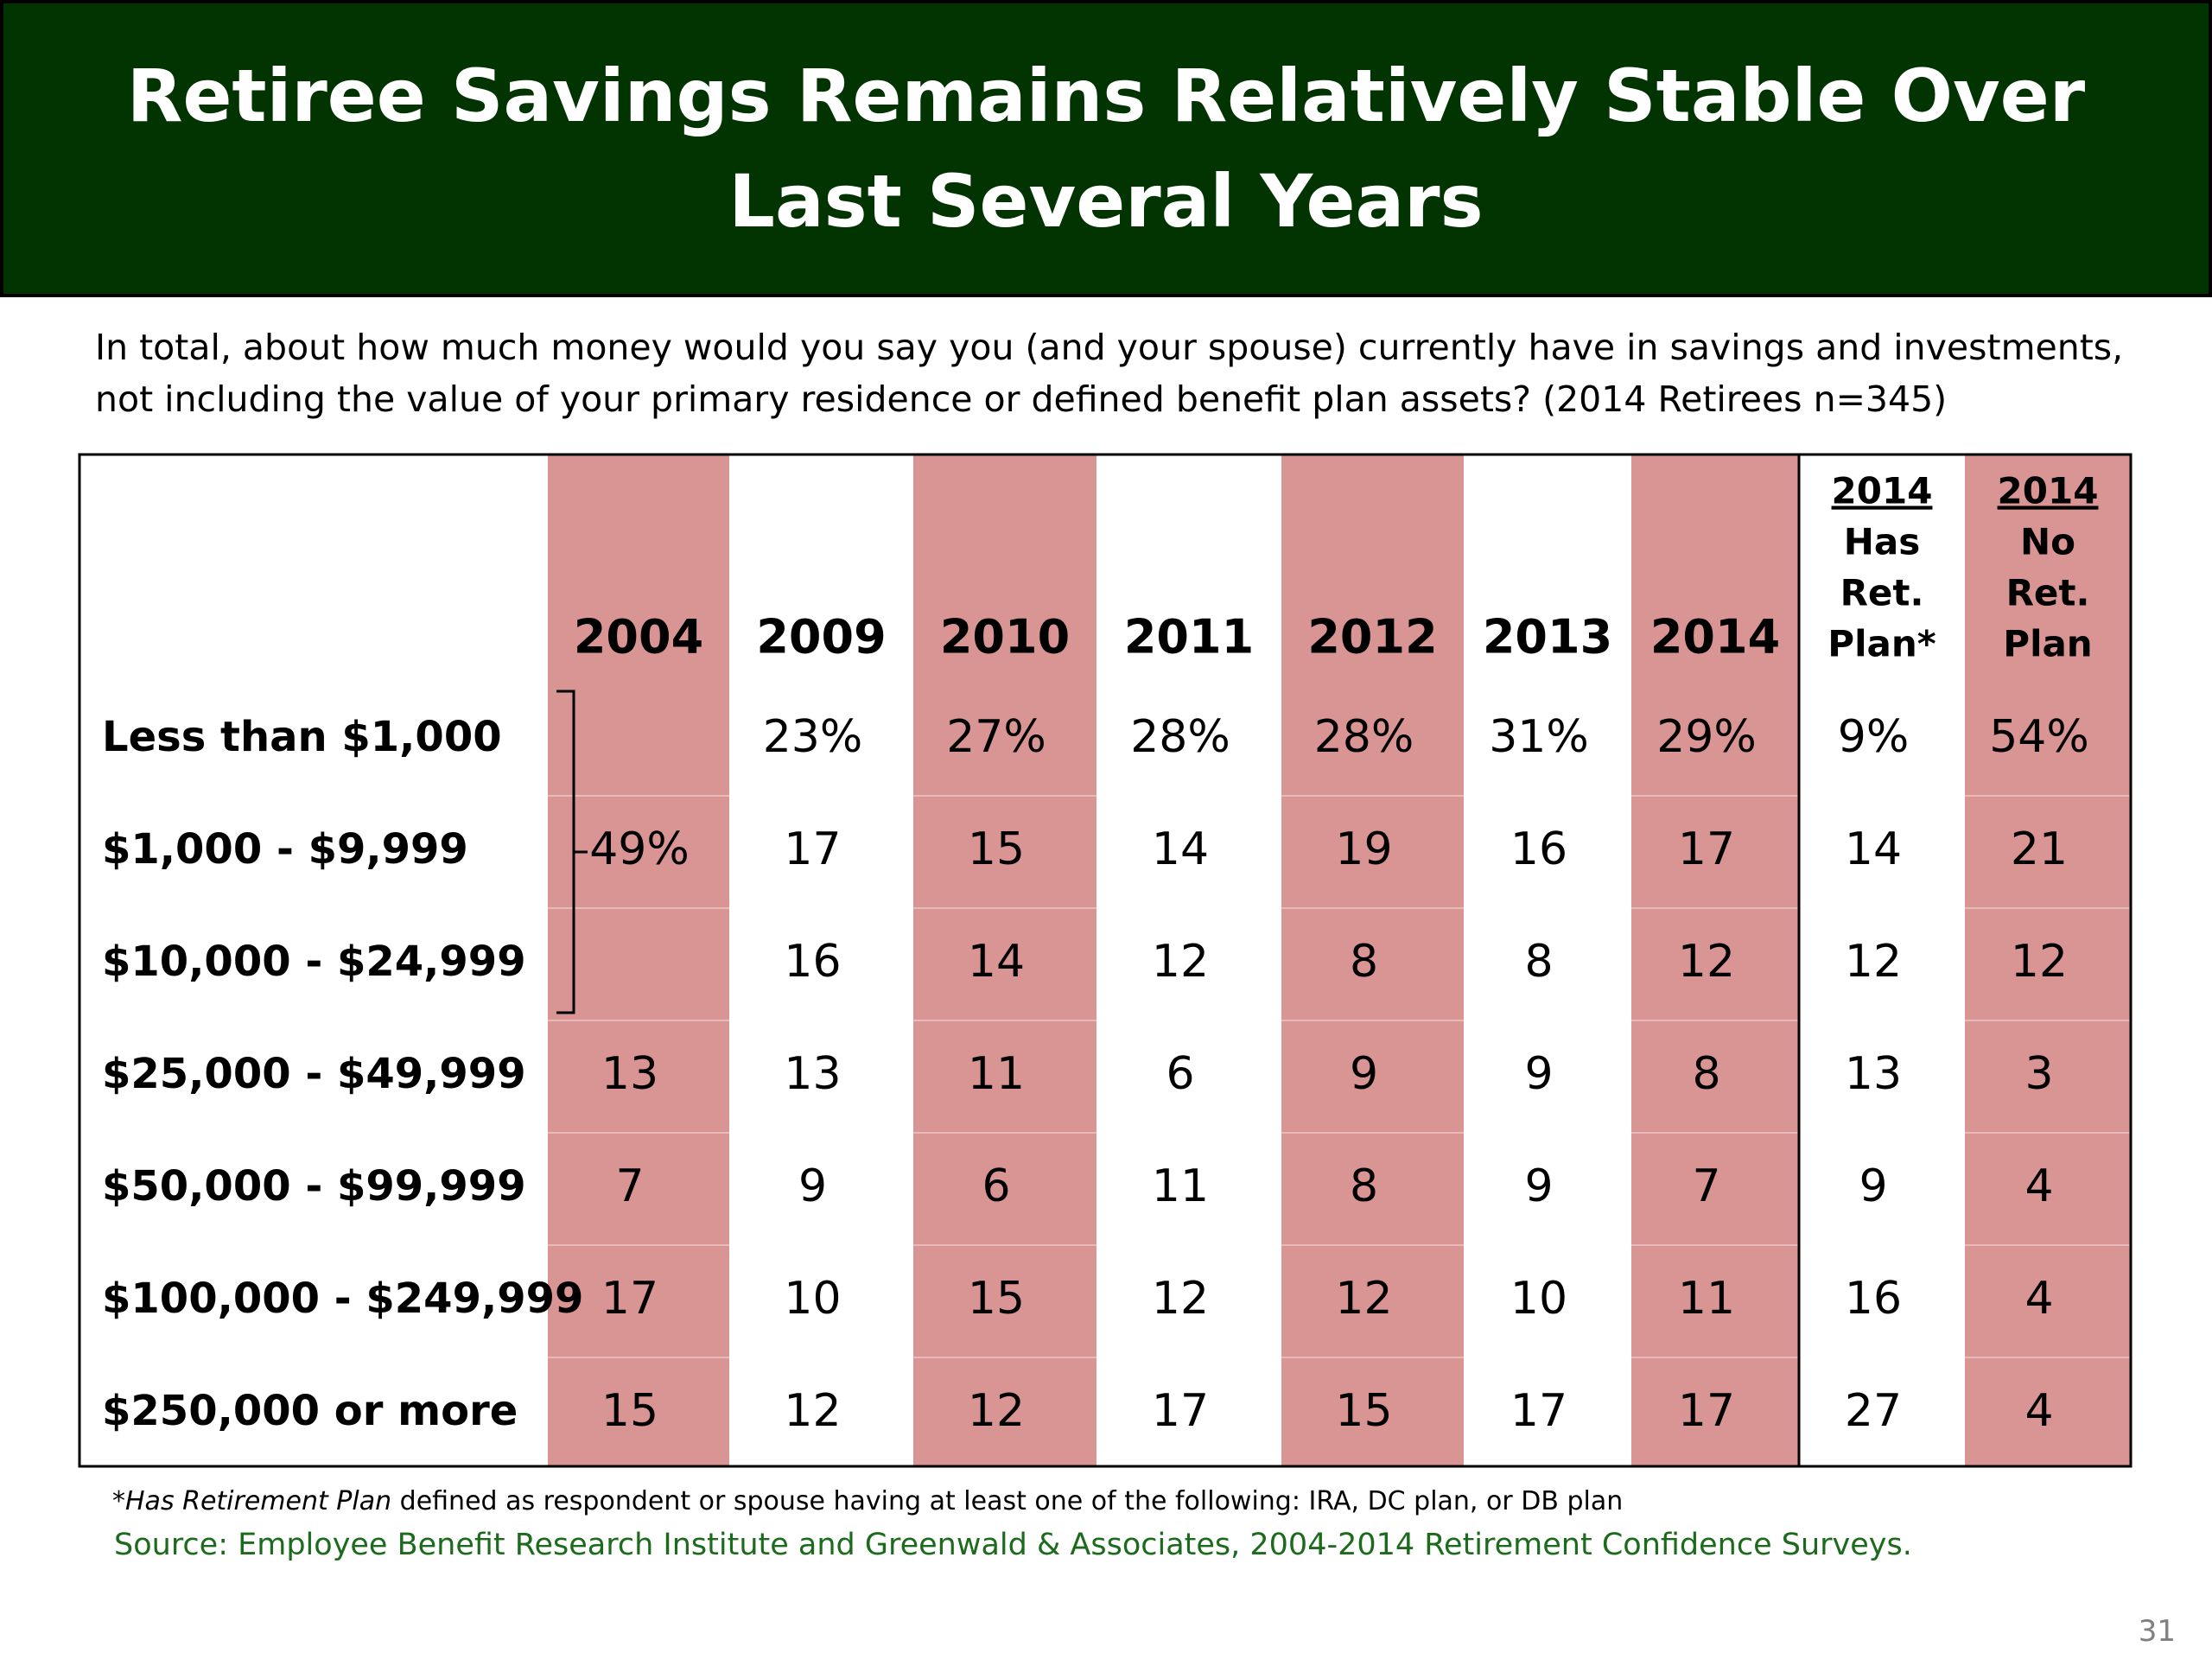  I want to click on cell-value: 27, so click(1873, 1411).